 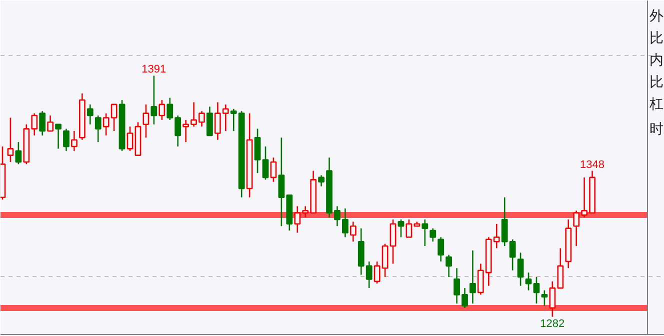 What do you see at coordinates (657, 60) in the screenshot?
I see `text: 内` at bounding box center [657, 60].